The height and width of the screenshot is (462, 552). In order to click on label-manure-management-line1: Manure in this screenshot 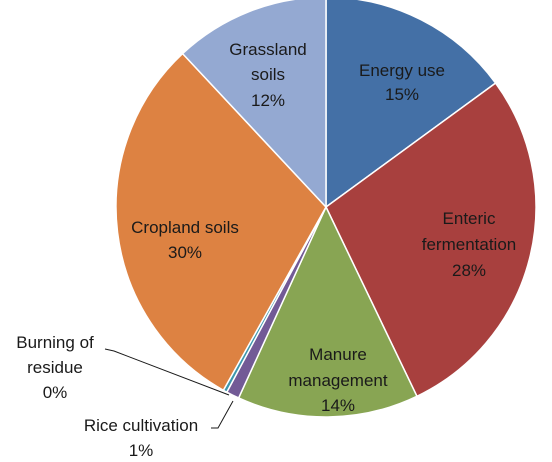, I will do `click(338, 354)`.